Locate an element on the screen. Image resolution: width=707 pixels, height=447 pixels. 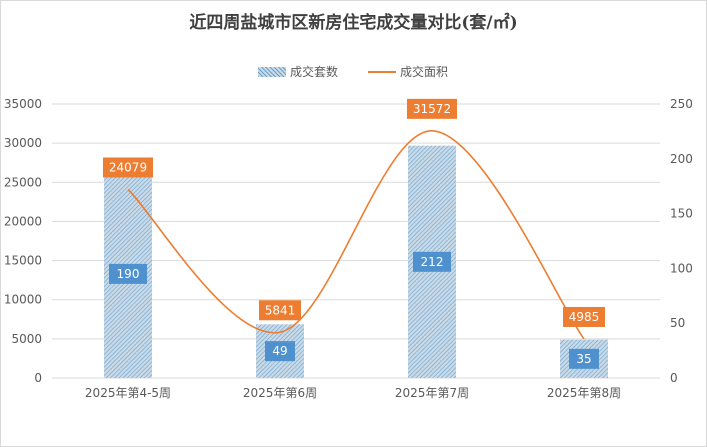
y-left-tick-label: 10000 is located at coordinates (23, 300).